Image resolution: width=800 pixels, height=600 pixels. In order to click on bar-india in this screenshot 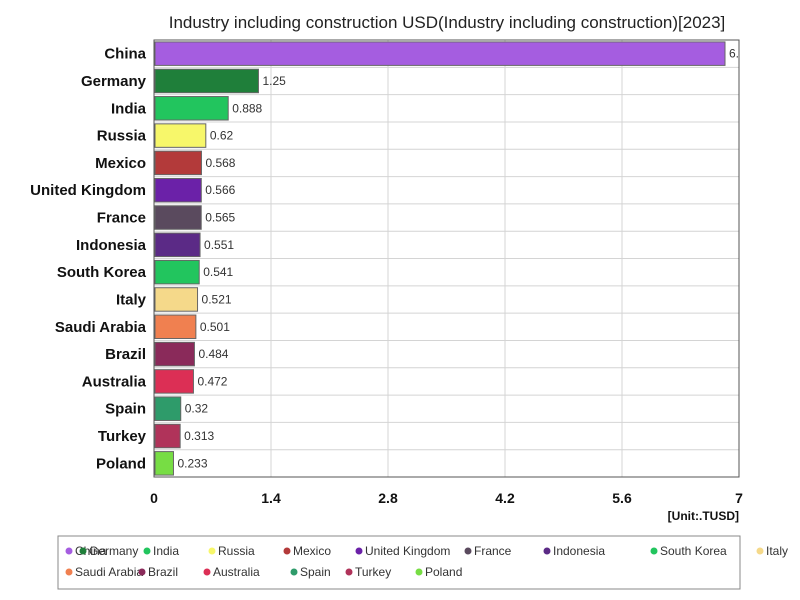, I will do `click(191, 108)`.